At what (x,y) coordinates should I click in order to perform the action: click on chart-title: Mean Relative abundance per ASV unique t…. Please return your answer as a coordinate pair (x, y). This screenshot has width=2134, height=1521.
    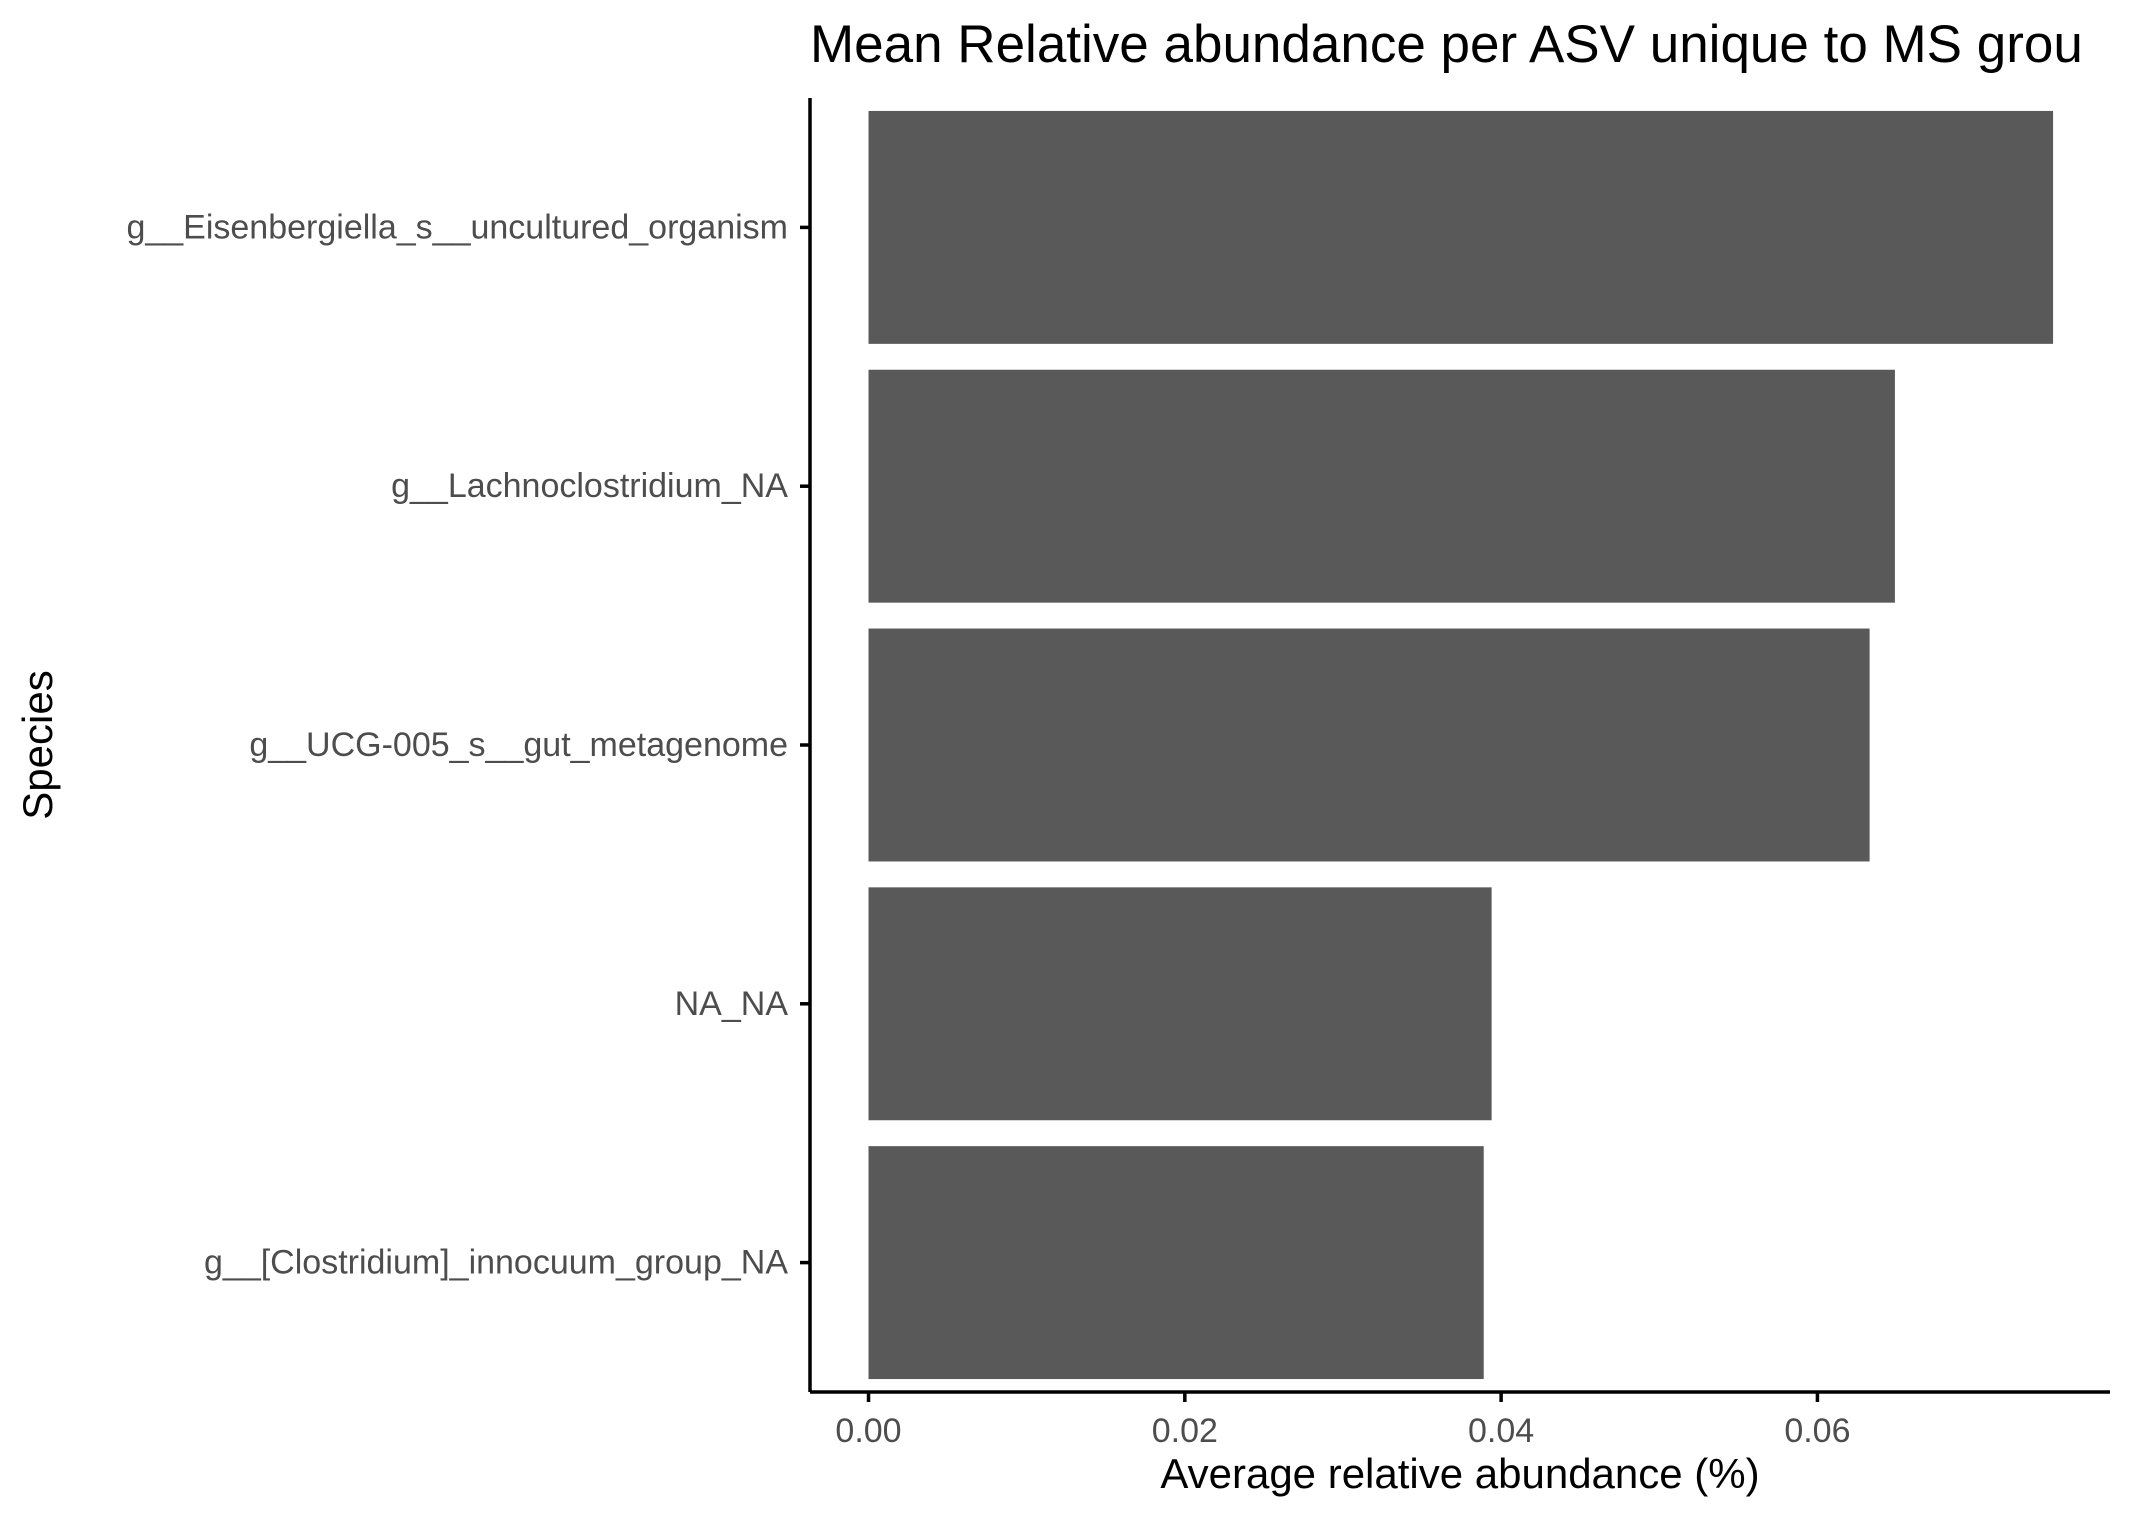
    Looking at the image, I should click on (1446, 44).